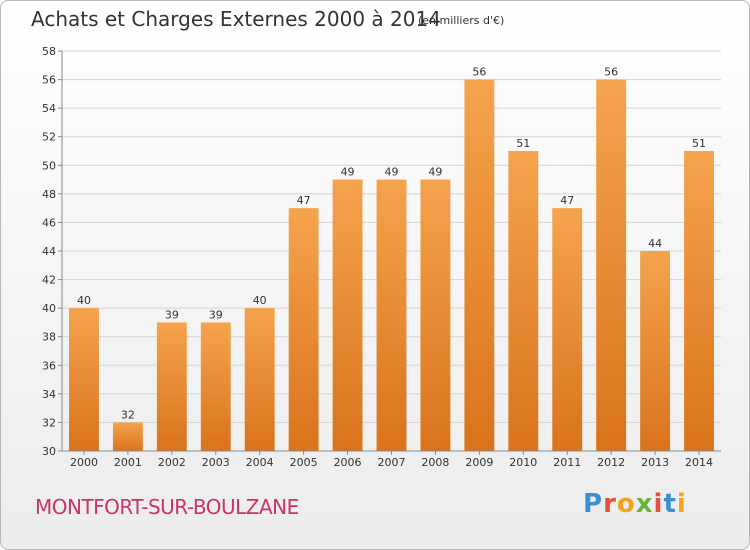  I want to click on logo-letter: r, so click(610, 504).